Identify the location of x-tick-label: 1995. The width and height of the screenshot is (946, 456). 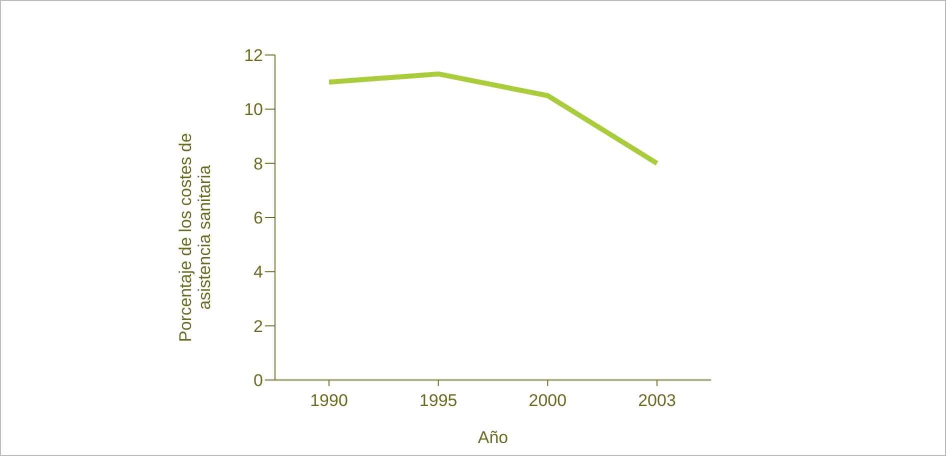
(438, 400).